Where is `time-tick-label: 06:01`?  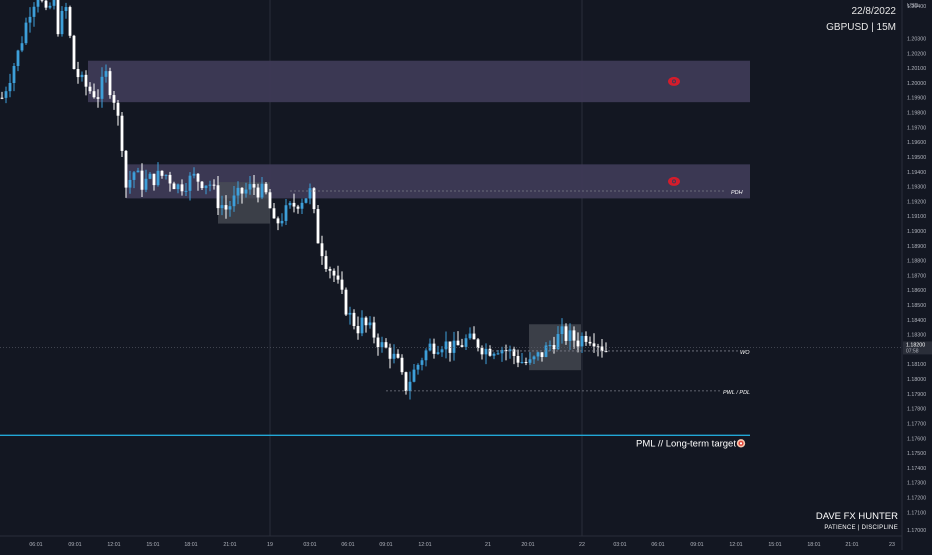
time-tick-label: 06:01 is located at coordinates (347, 545).